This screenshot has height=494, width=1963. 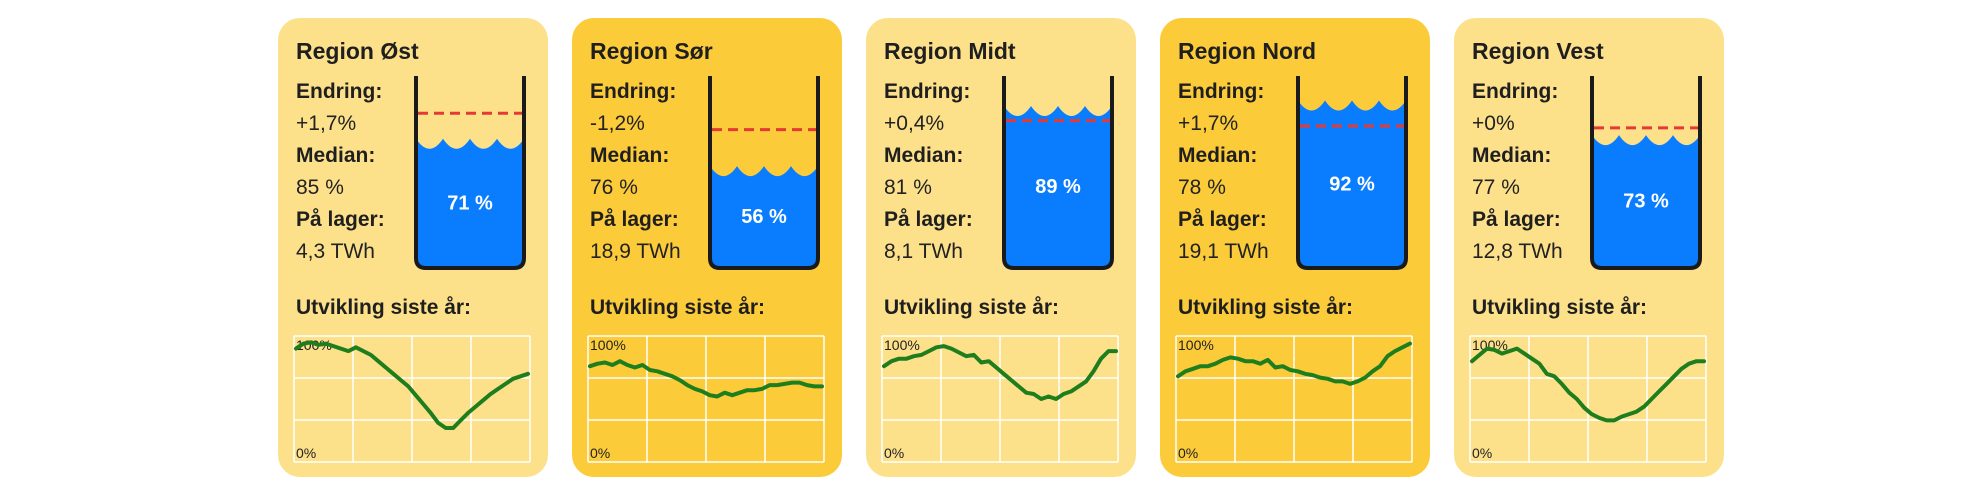 What do you see at coordinates (908, 187) in the screenshot?
I see `median-value: 81 %` at bounding box center [908, 187].